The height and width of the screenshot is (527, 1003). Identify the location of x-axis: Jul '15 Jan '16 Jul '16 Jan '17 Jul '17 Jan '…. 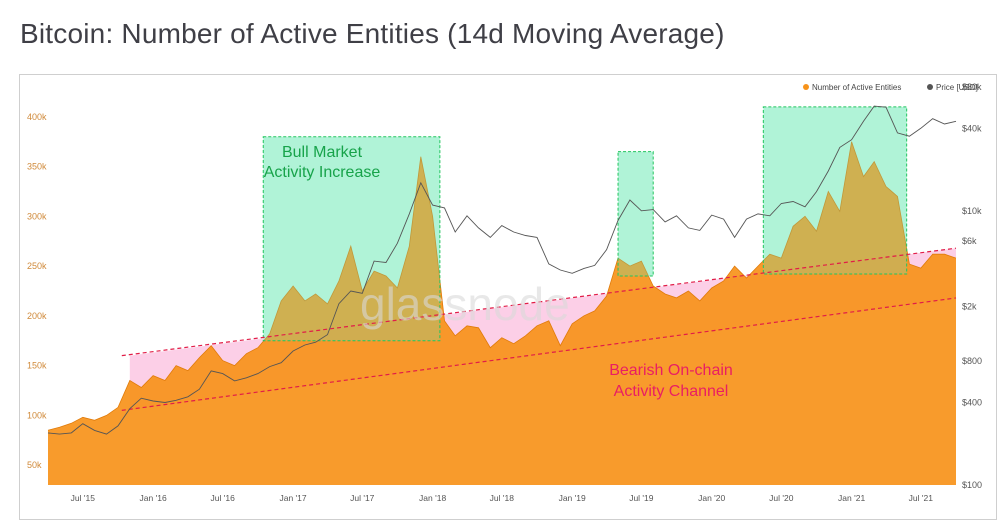
(502, 498).